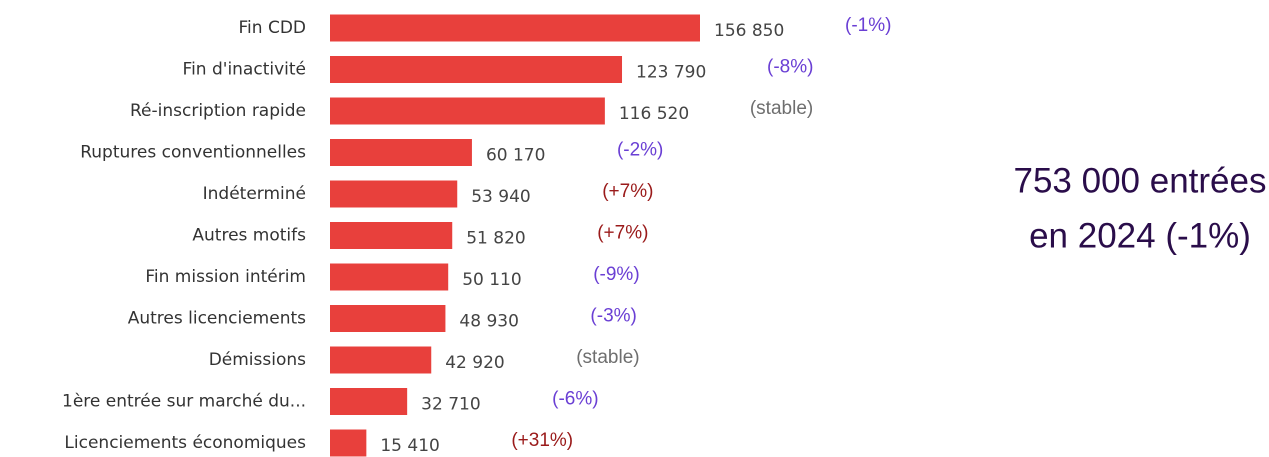  What do you see at coordinates (671, 73) in the screenshot?
I see `value-label: 123 790` at bounding box center [671, 73].